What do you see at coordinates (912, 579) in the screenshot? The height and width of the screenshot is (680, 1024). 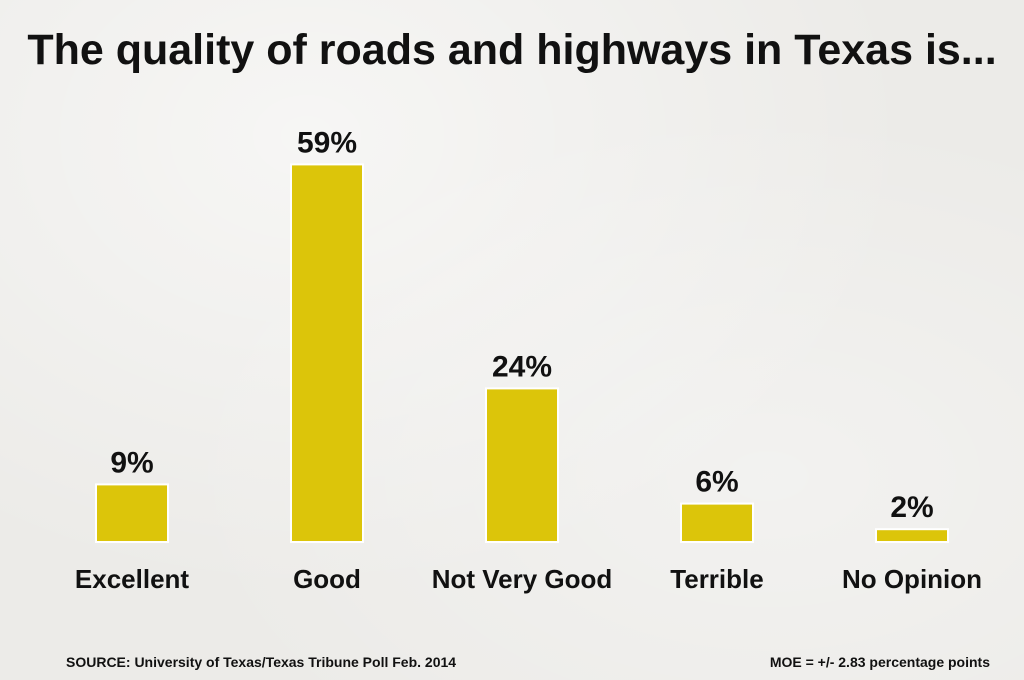 I see `category-label-no-opinion: No Opinion` at bounding box center [912, 579].